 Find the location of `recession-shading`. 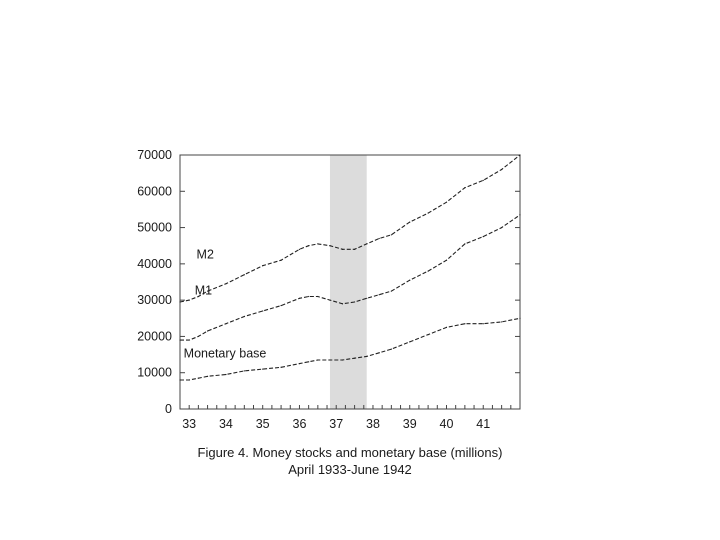

recession-shading is located at coordinates (348, 282).